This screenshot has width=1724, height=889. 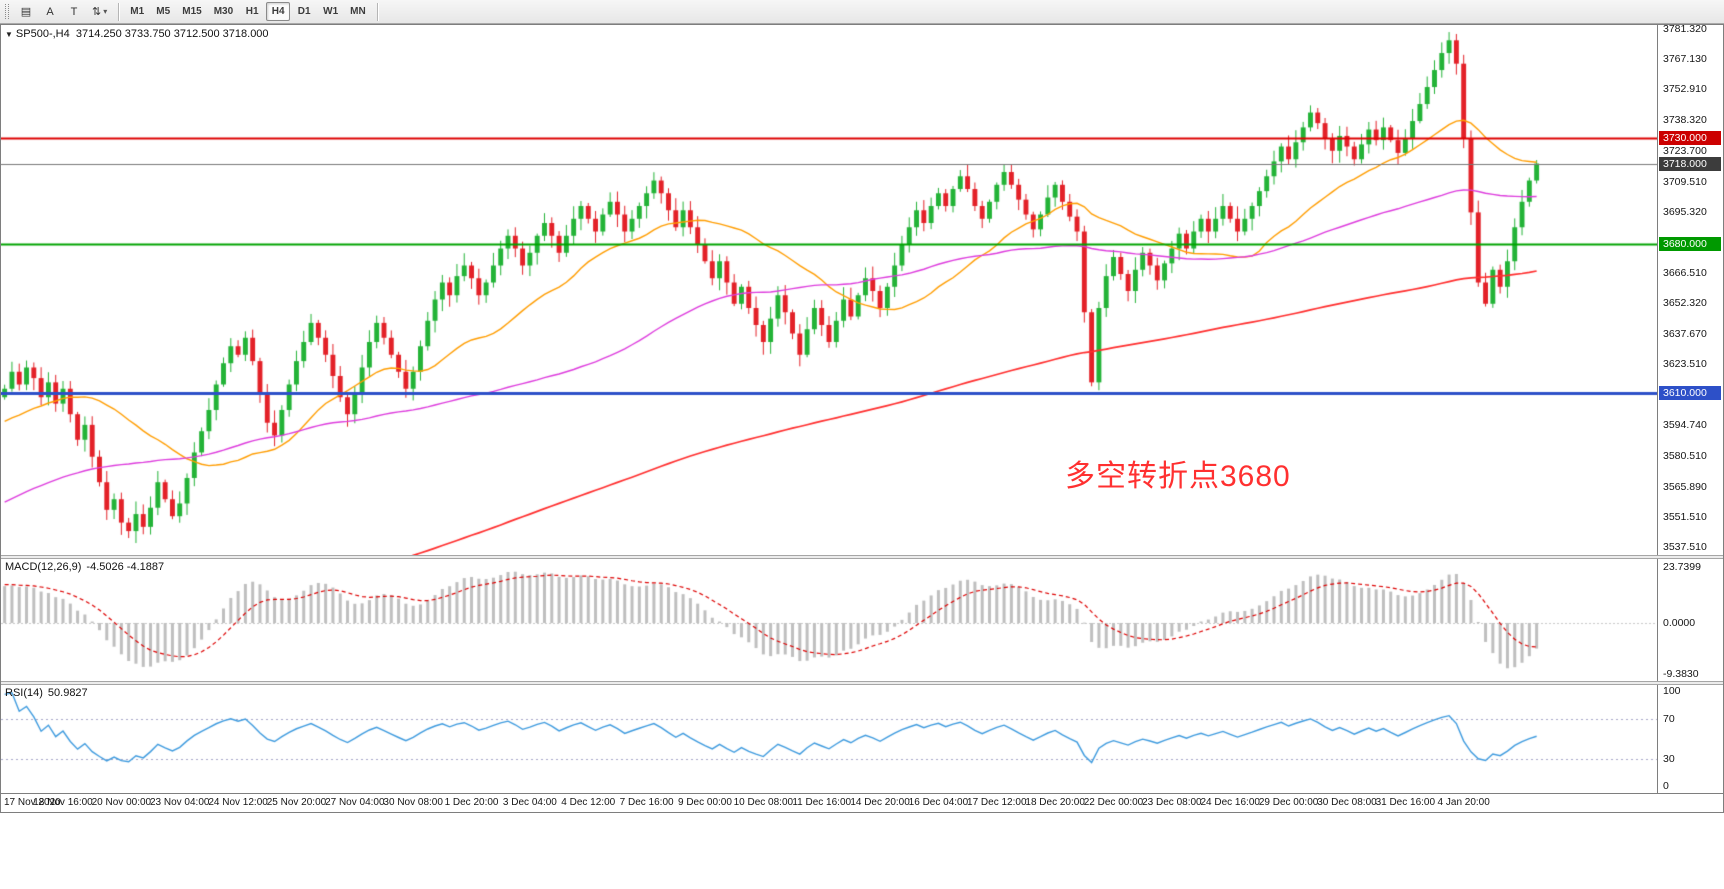 I want to click on macd-axis: 23.7399 0.0000 -9.3830, so click(x=1690, y=620).